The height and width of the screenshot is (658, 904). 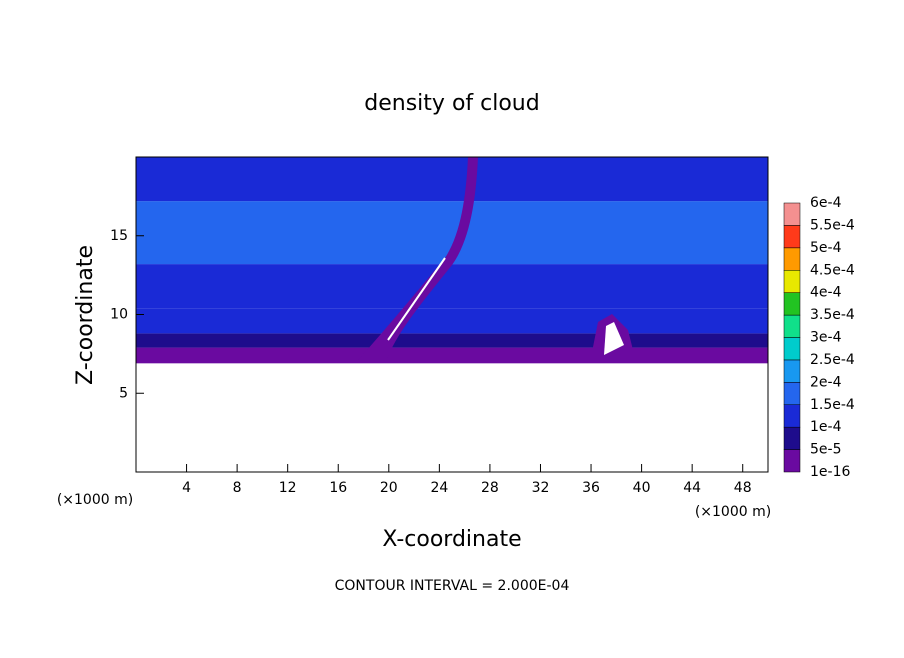 What do you see at coordinates (119, 315) in the screenshot?
I see `y-tick-label: 10` at bounding box center [119, 315].